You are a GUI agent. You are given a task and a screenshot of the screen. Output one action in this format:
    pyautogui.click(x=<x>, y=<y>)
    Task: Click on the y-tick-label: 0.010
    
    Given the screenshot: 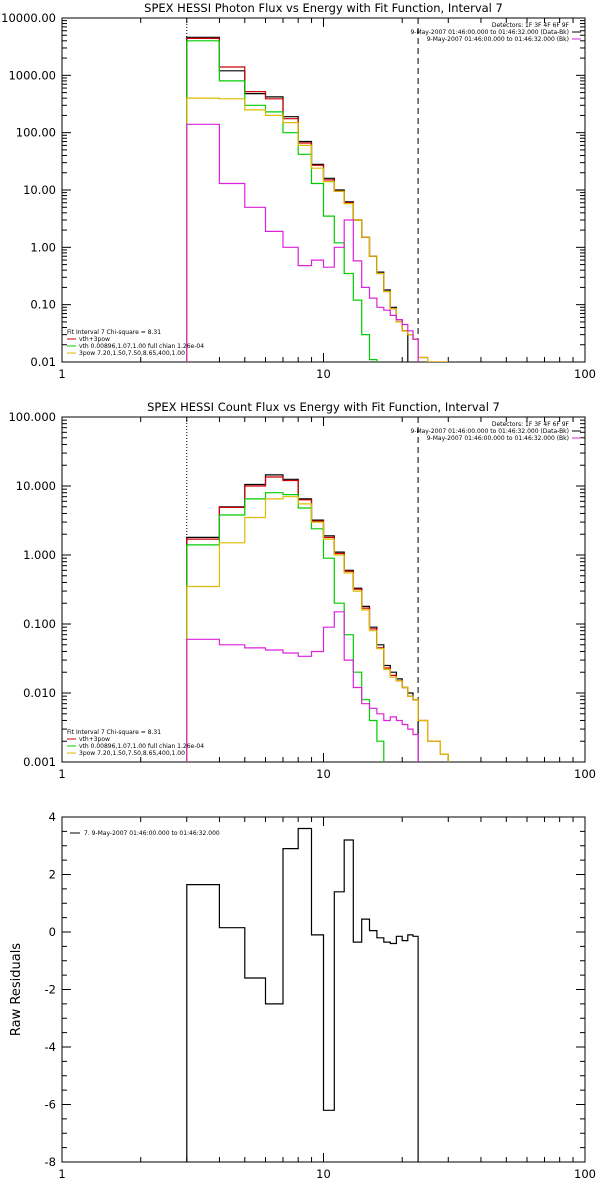 What is the action you would take?
    pyautogui.click(x=39, y=693)
    